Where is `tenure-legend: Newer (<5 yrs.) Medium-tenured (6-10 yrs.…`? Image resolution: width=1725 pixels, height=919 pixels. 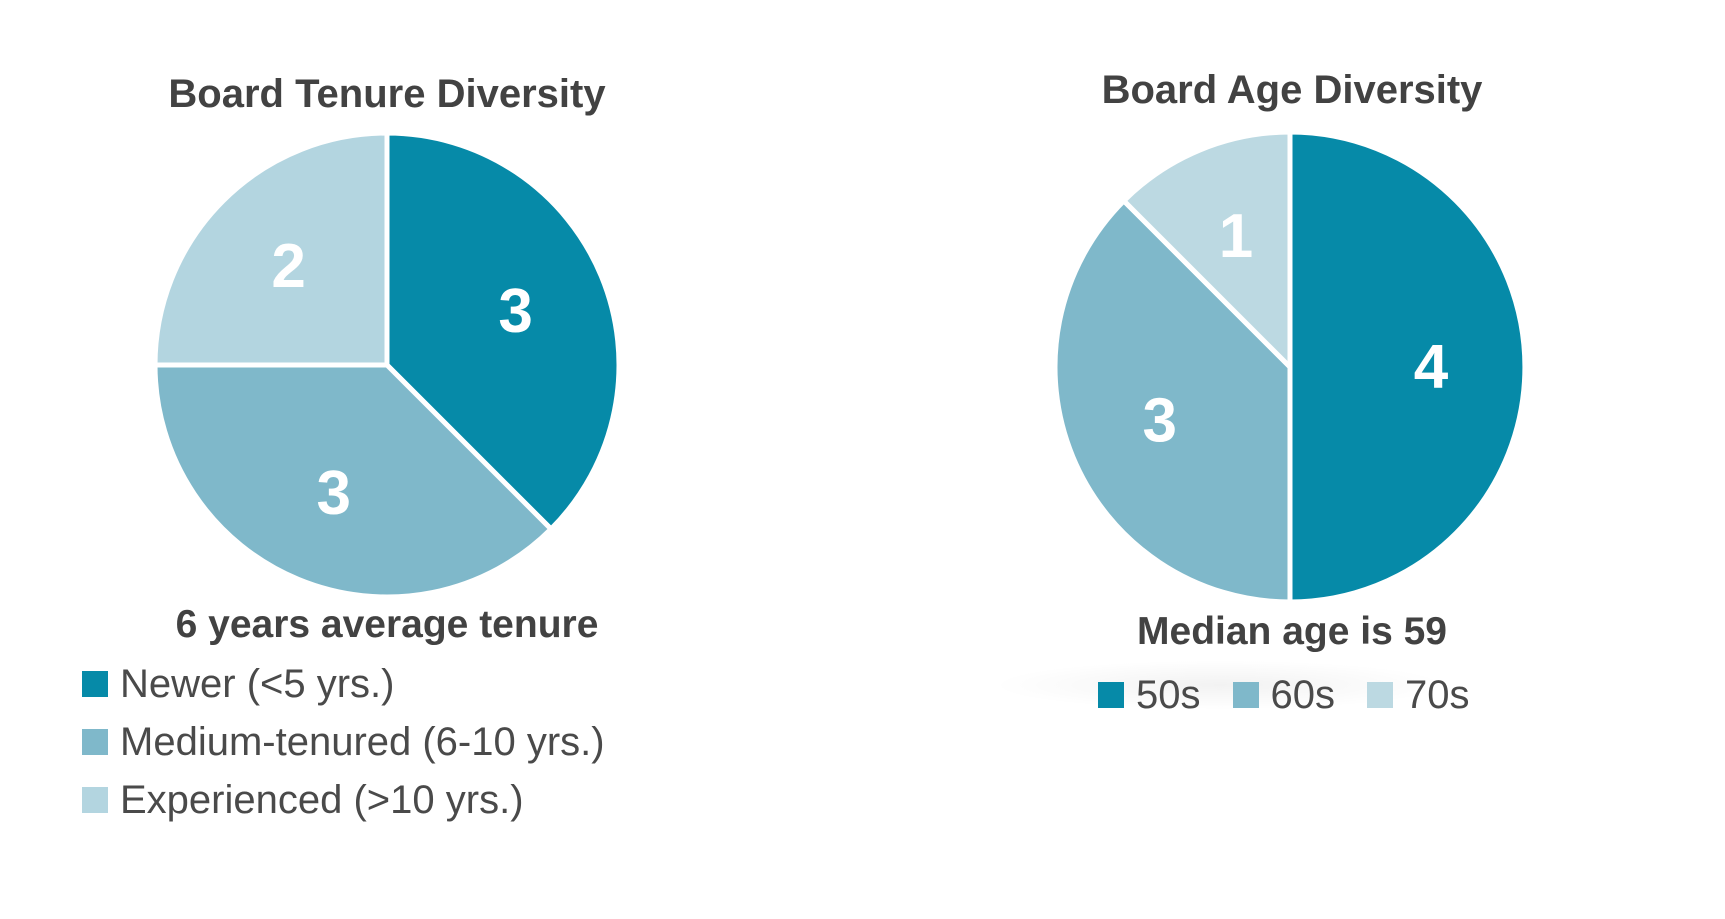 tenure-legend: Newer (<5 yrs.) Medium-tenured (6-10 yrs.… is located at coordinates (343, 742).